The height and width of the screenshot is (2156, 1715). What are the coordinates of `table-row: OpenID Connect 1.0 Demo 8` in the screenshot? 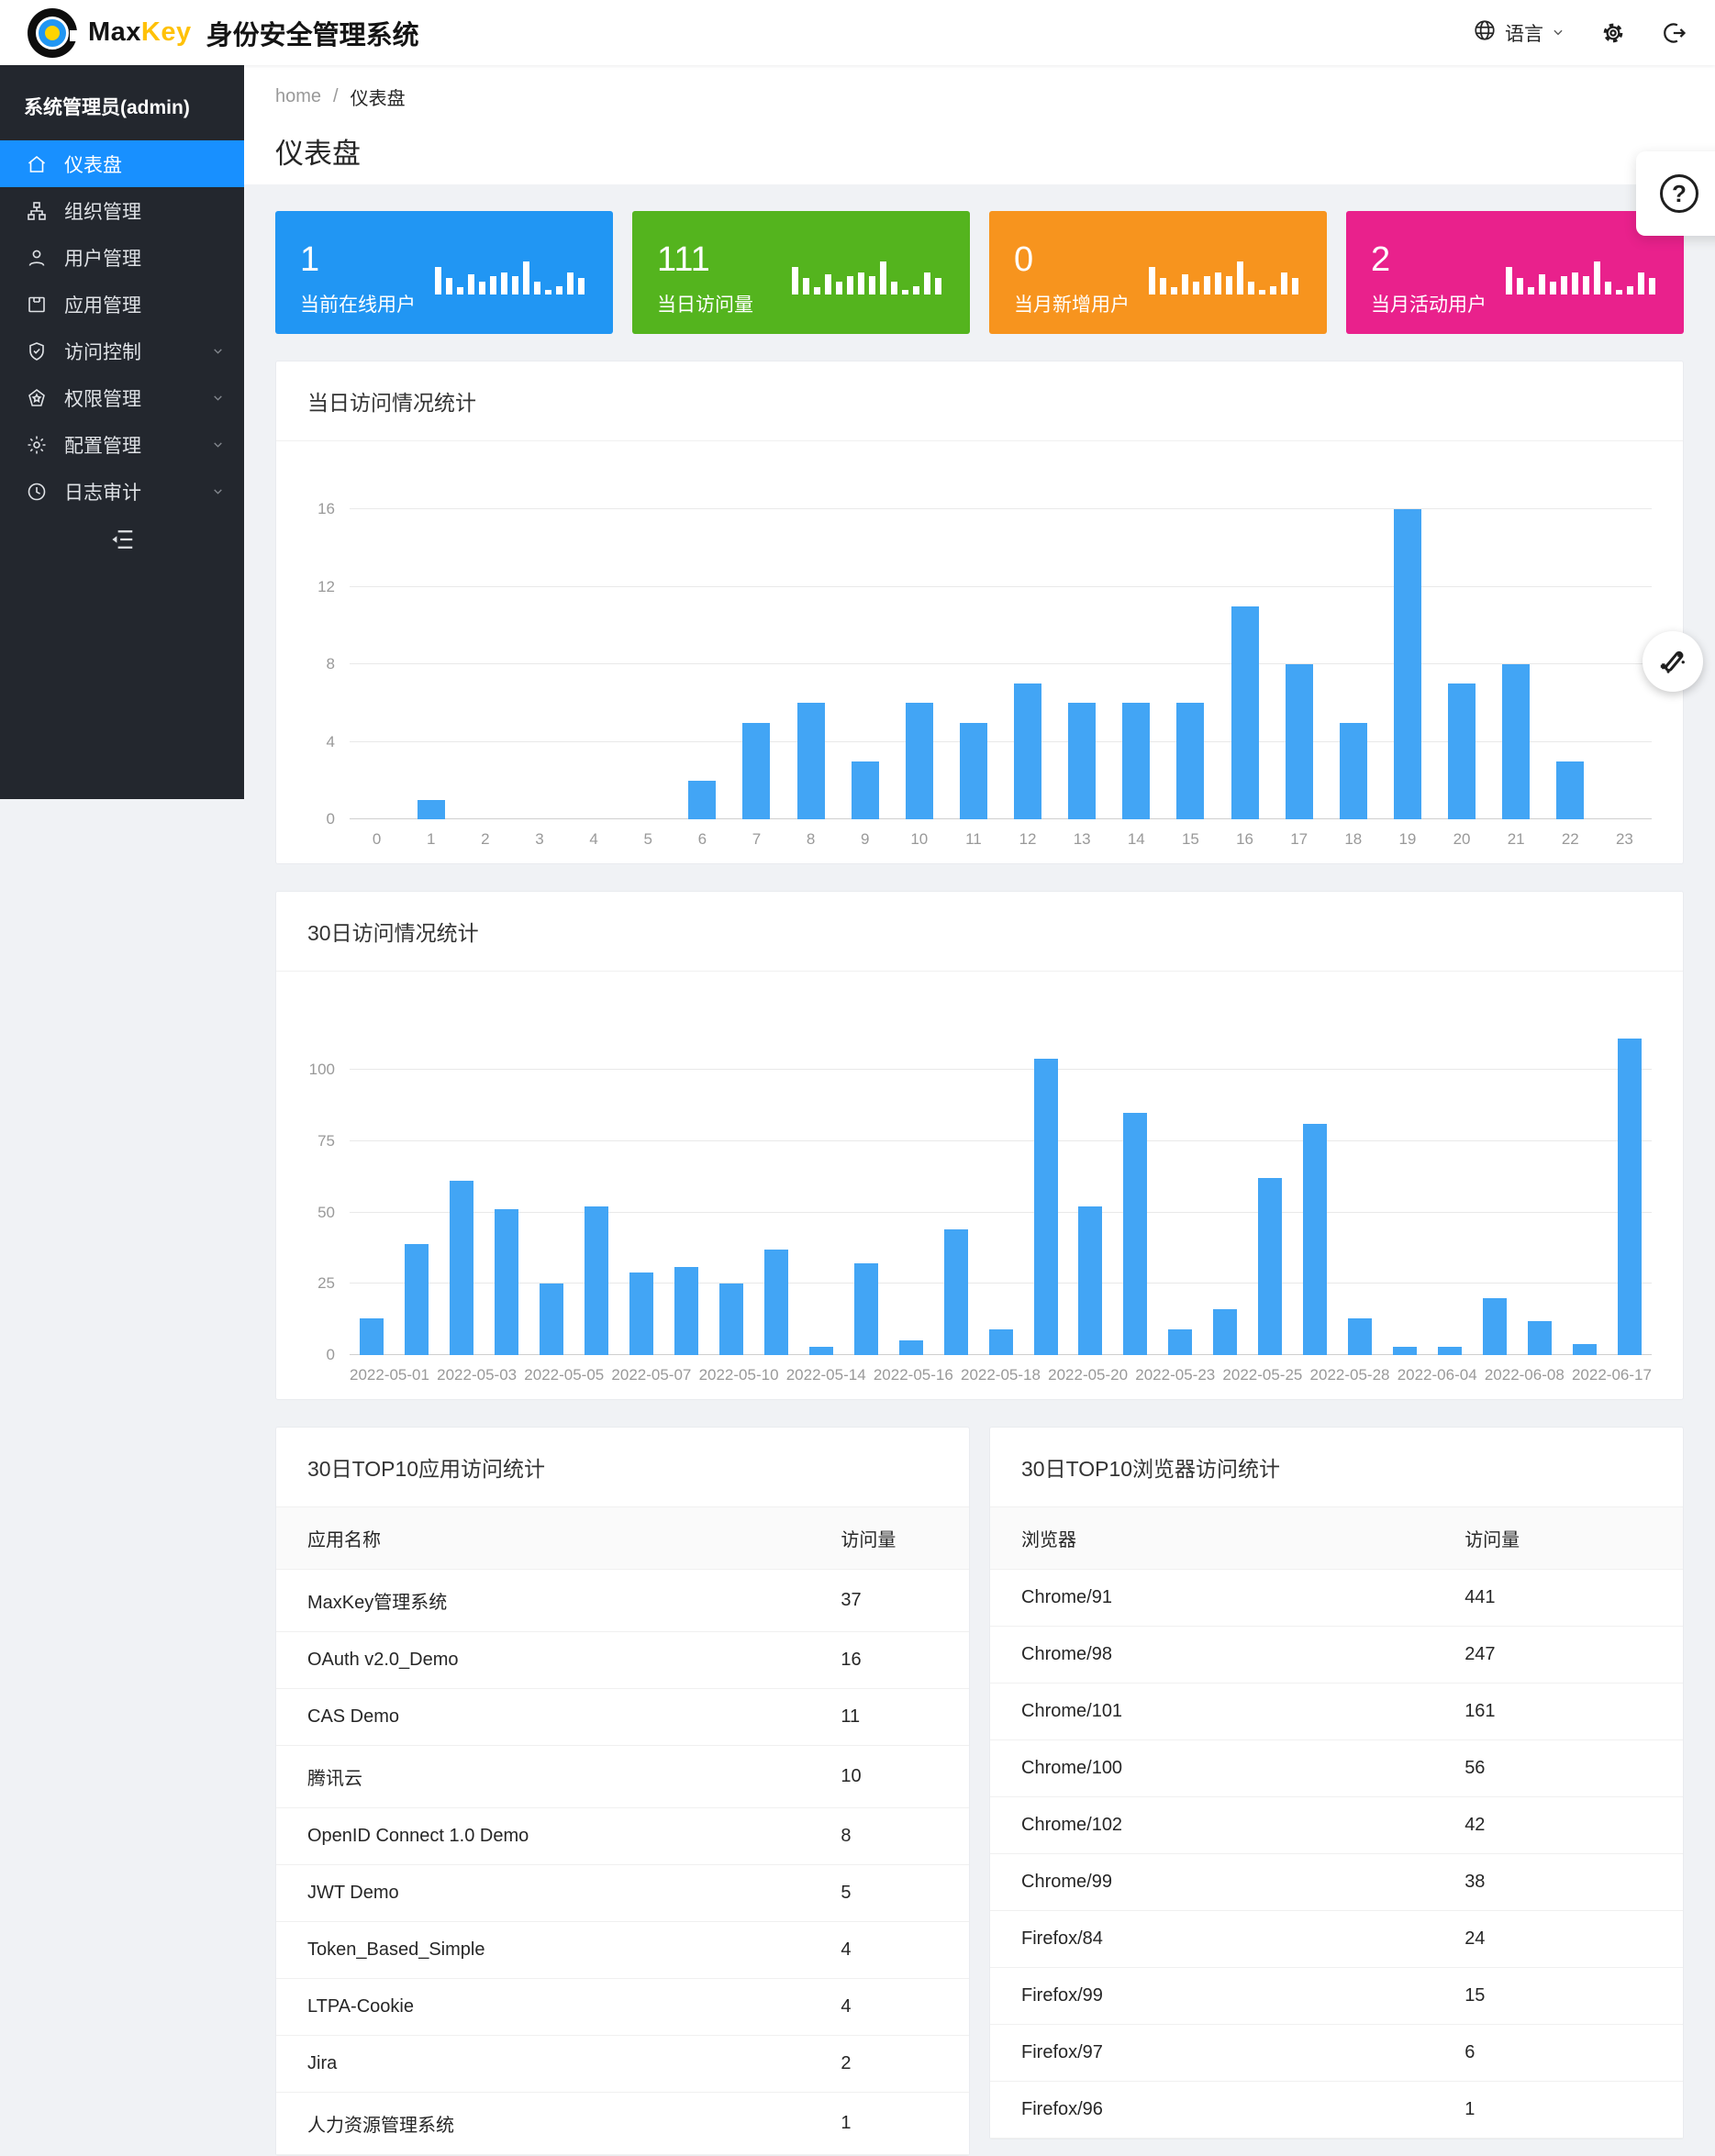 It's located at (622, 1836).